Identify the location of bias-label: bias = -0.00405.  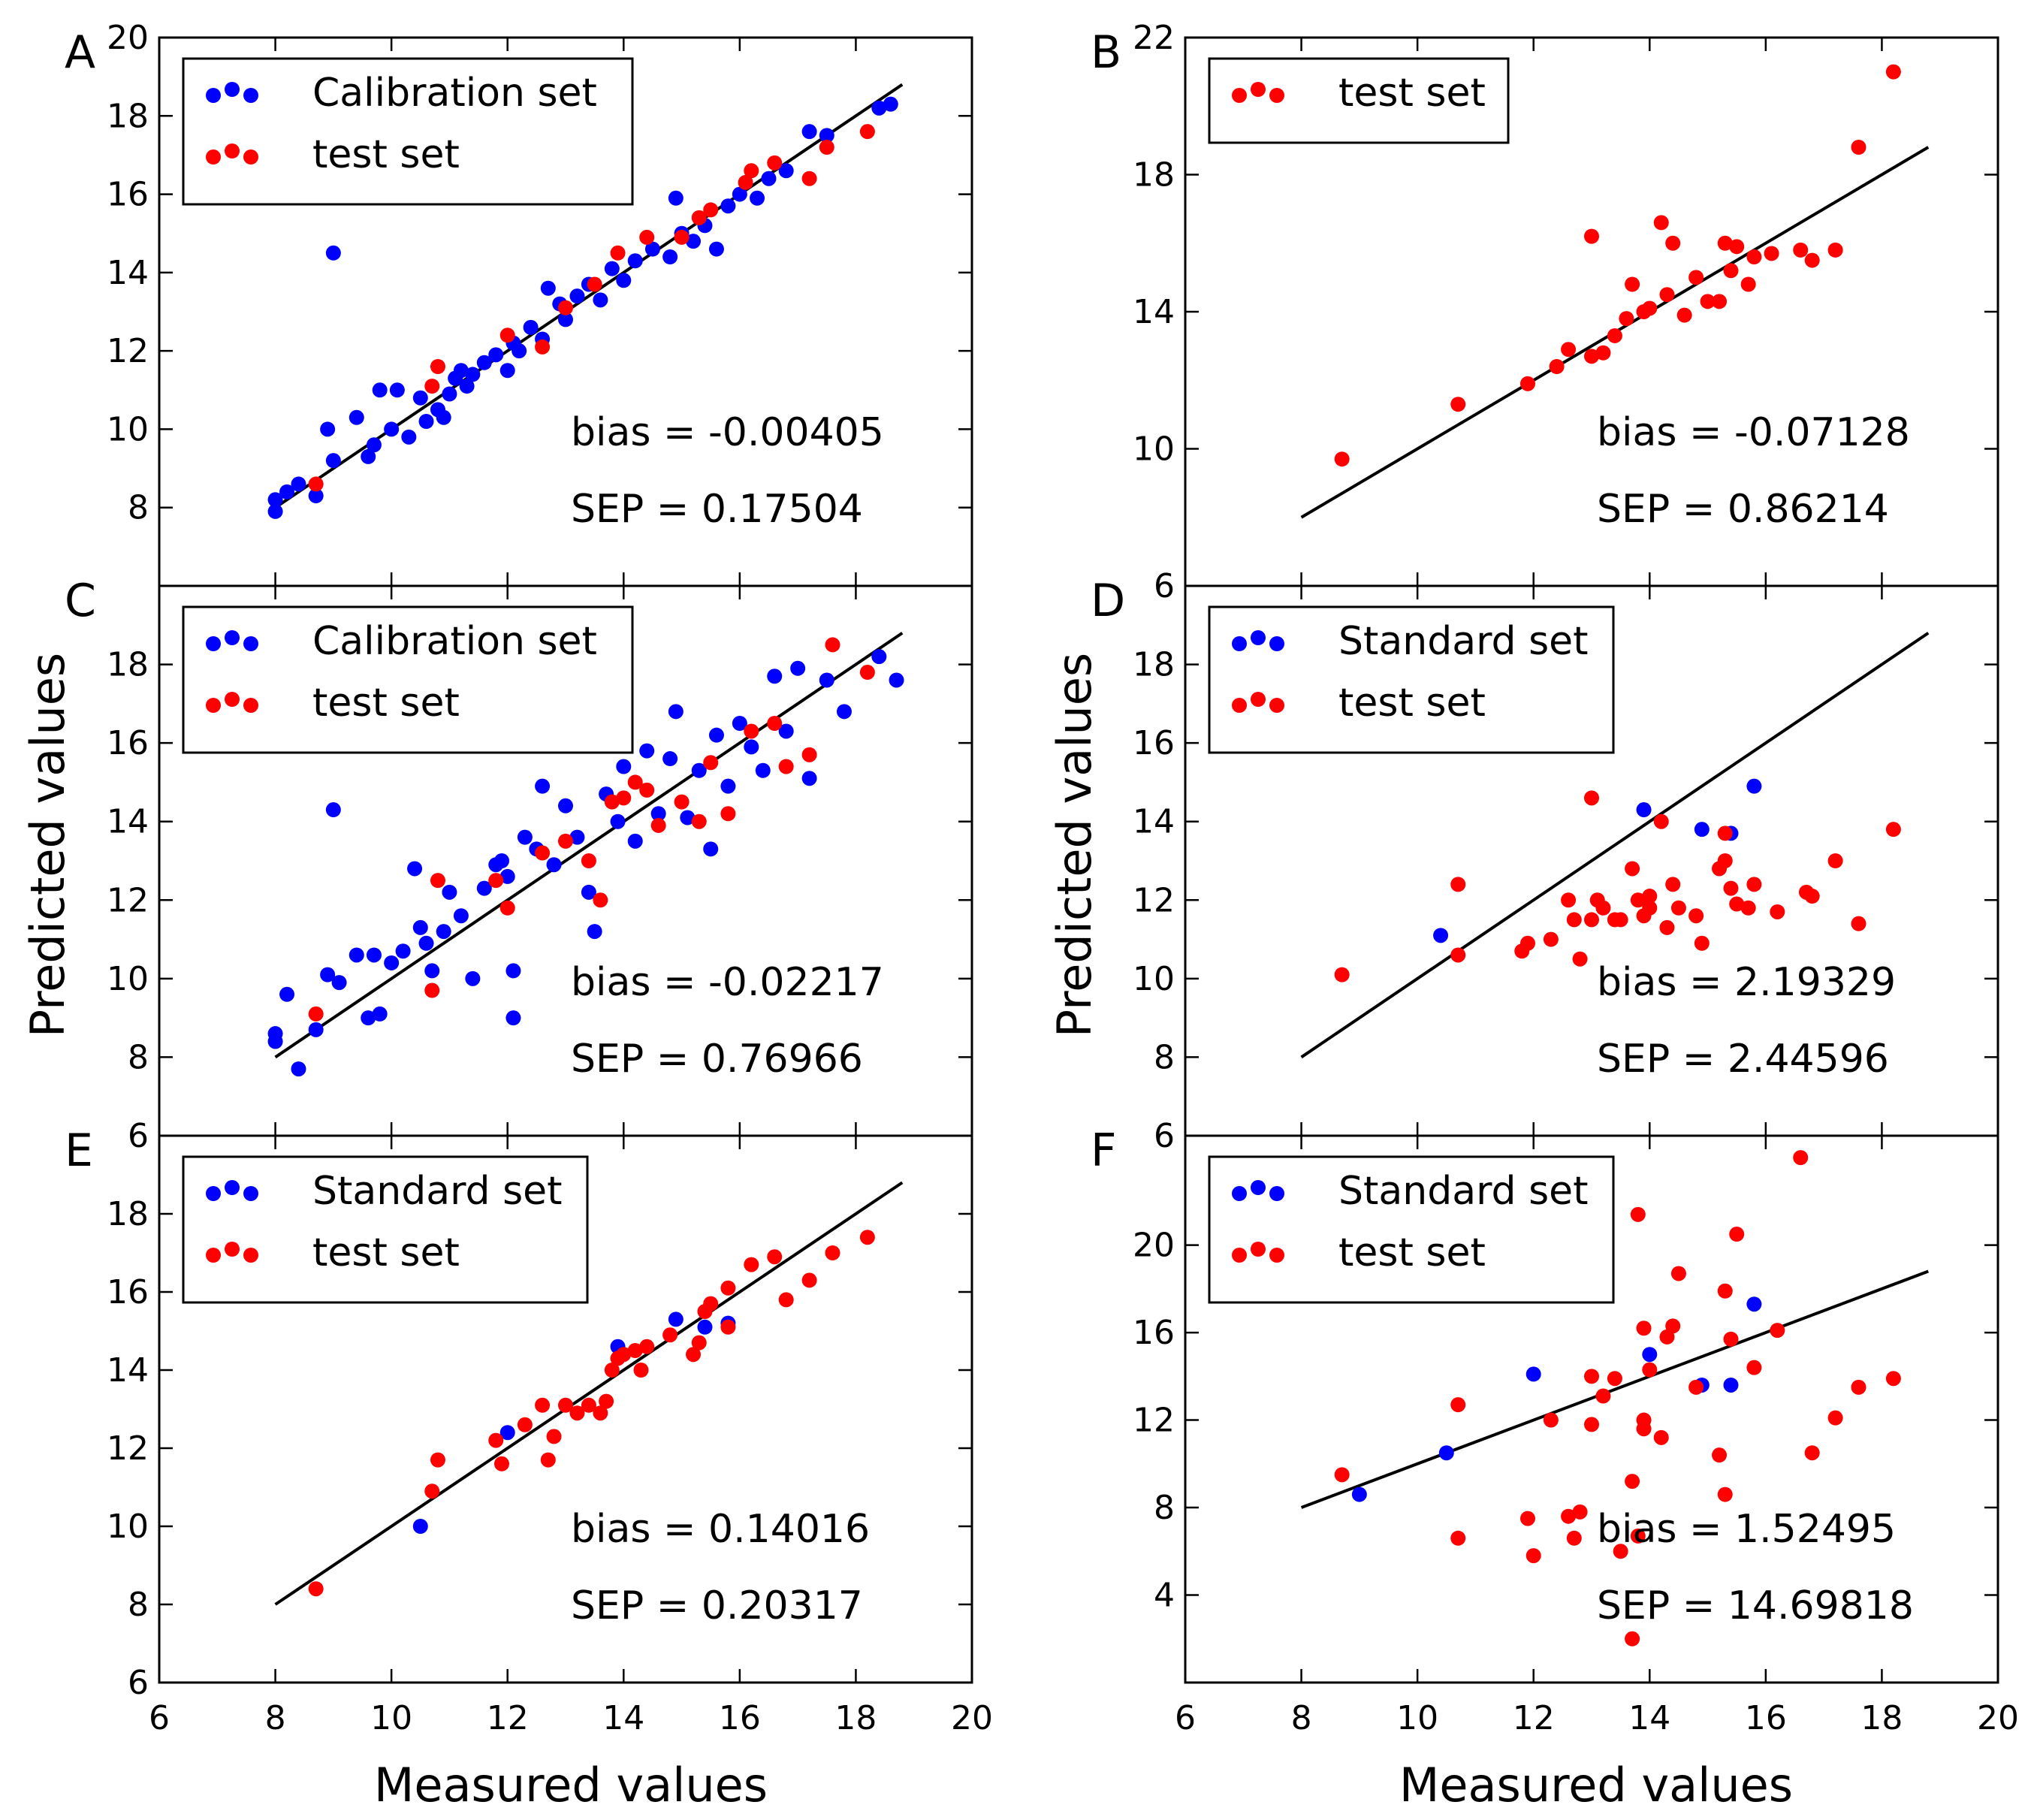
(727, 432).